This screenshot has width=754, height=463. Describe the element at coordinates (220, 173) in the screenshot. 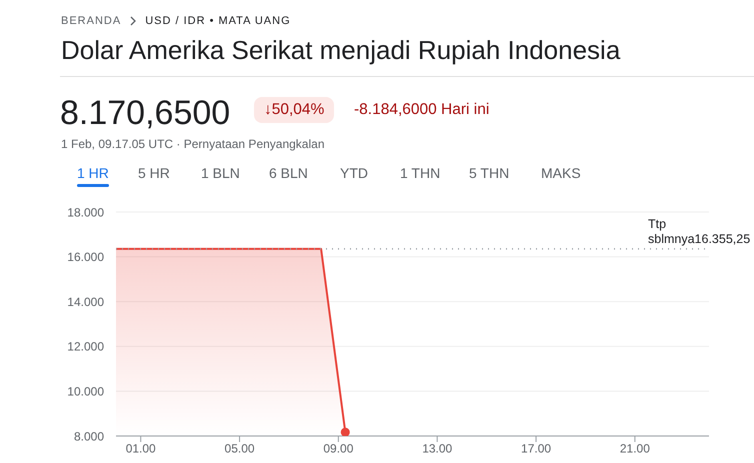

I see `text: 1 BLN` at that location.